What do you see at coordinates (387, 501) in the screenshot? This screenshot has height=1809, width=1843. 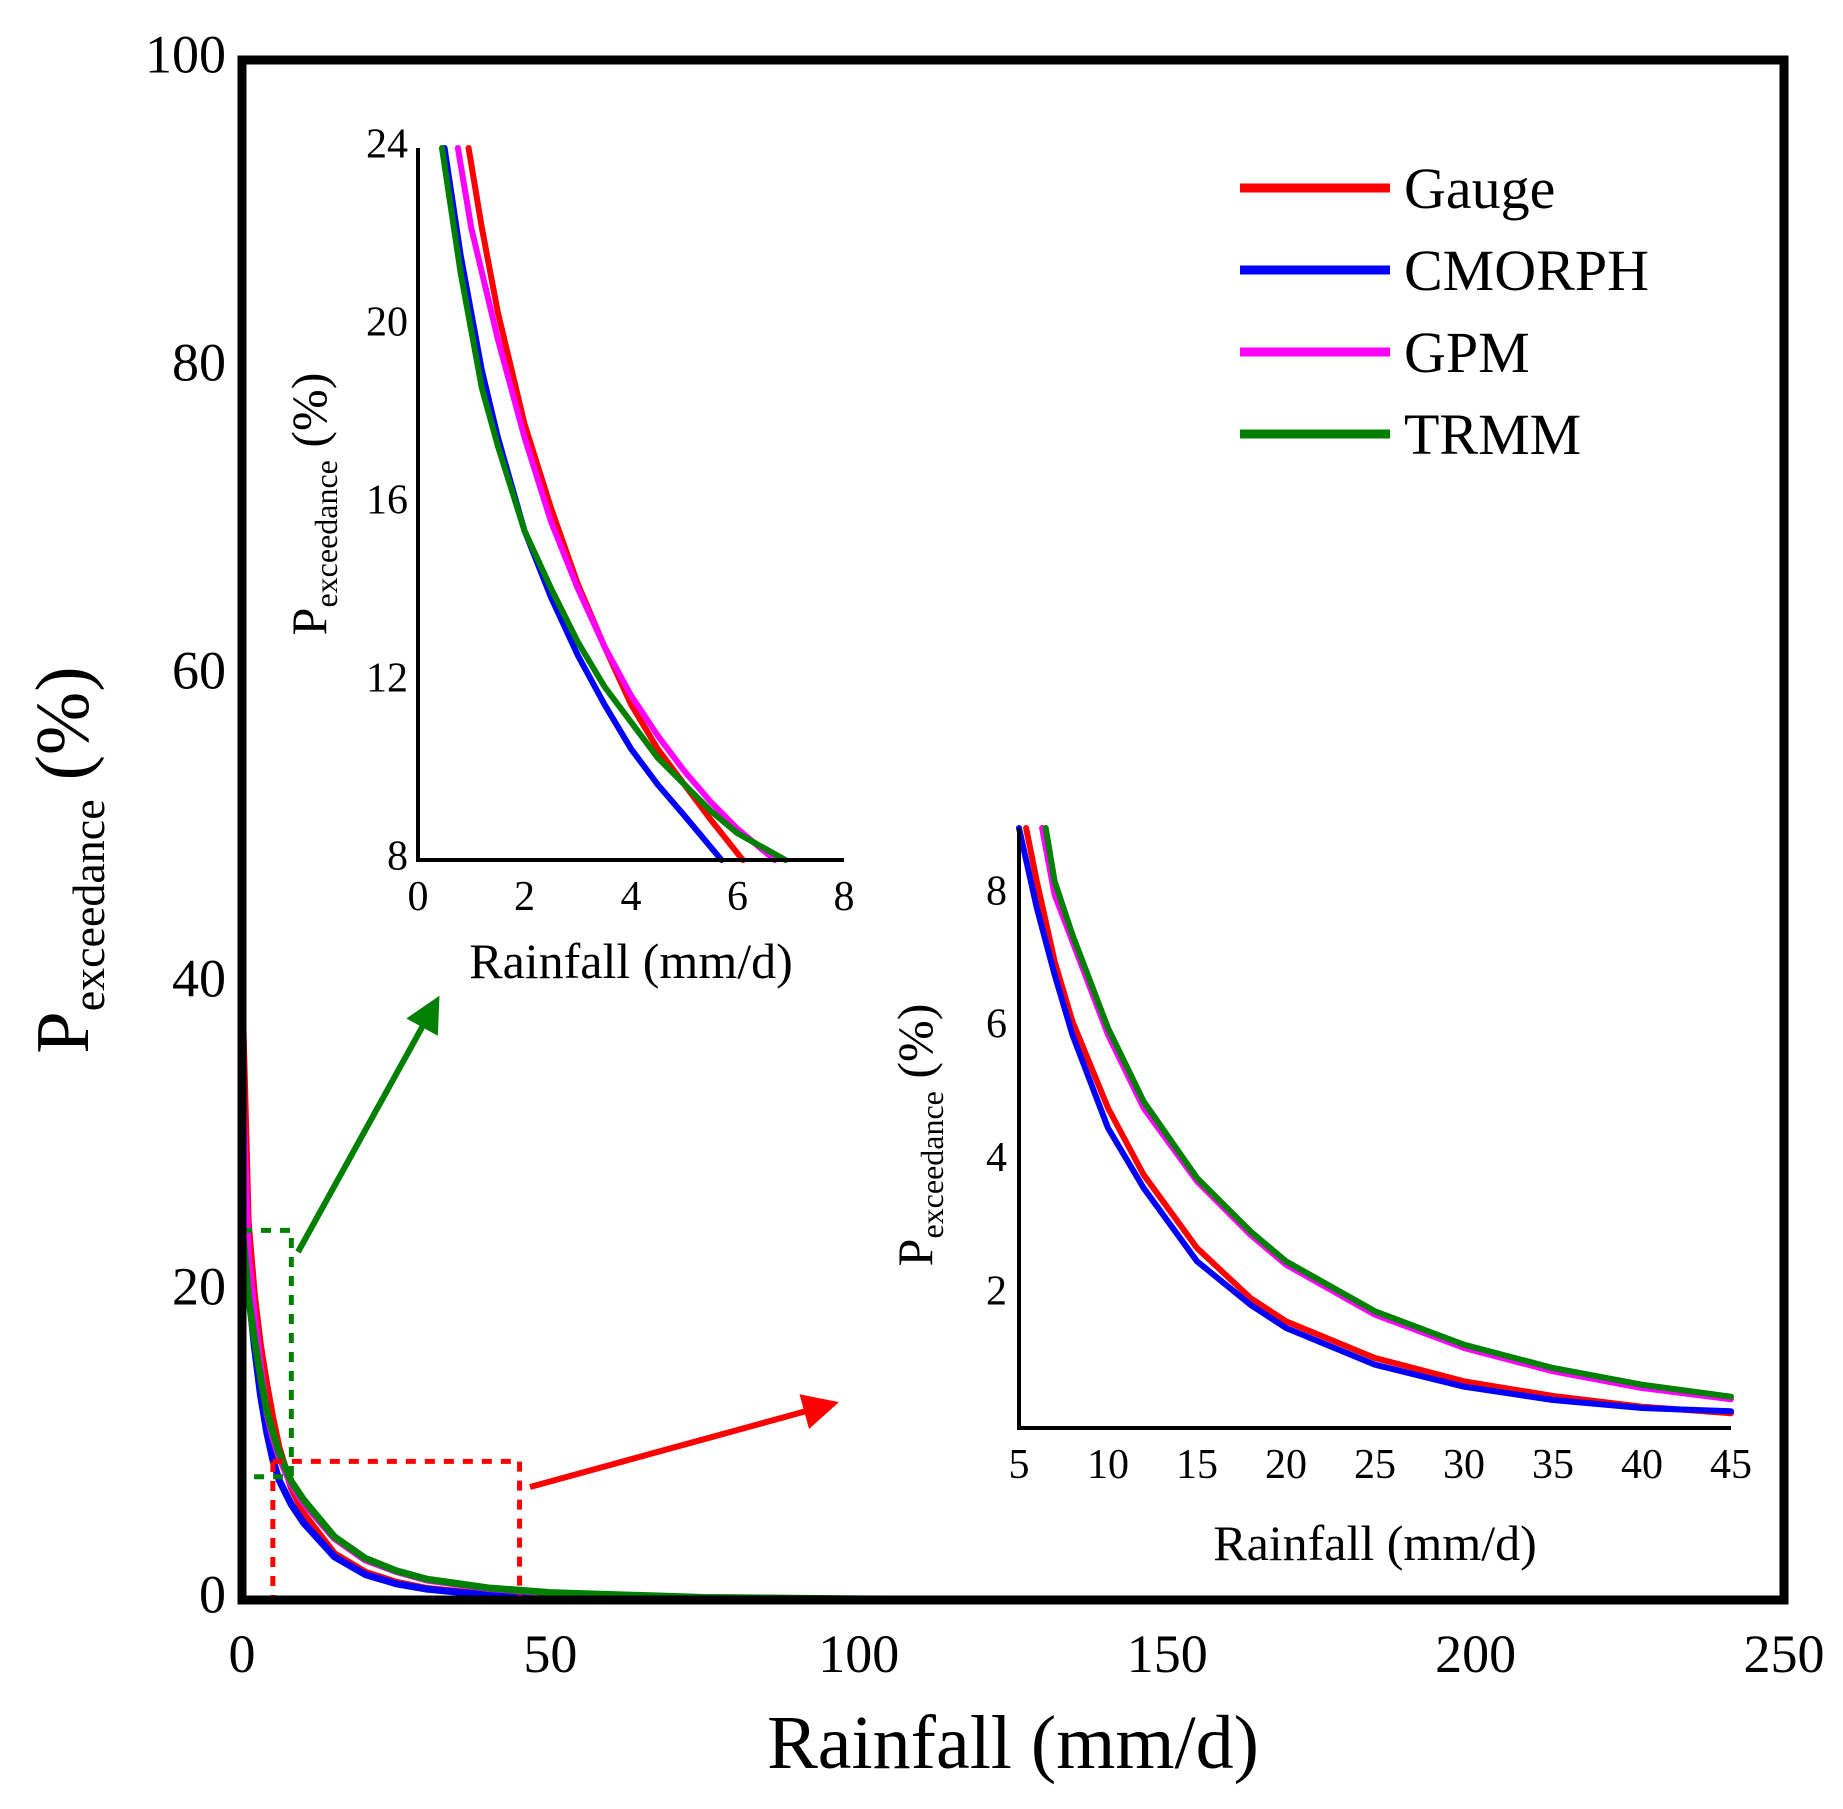 I see `inset-upper-y-tick-2: 16` at bounding box center [387, 501].